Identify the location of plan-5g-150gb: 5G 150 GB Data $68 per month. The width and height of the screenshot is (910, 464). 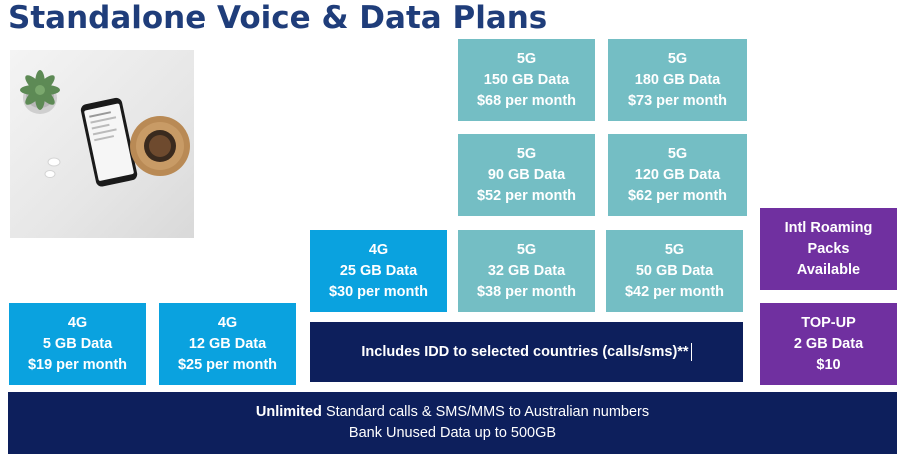
(526, 80).